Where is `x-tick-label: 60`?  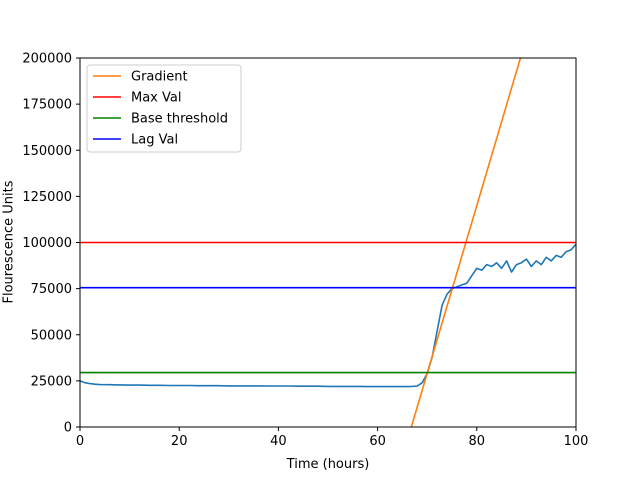
x-tick-label: 60 is located at coordinates (377, 441).